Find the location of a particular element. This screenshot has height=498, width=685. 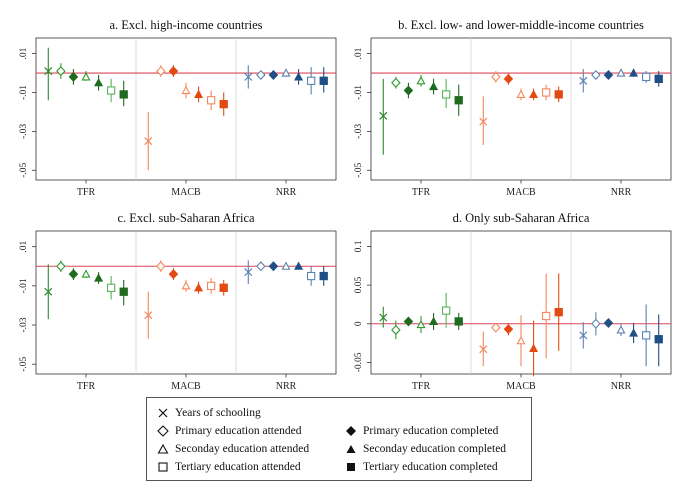

y-tick-label: 0.05 is located at coordinates (359, 285).